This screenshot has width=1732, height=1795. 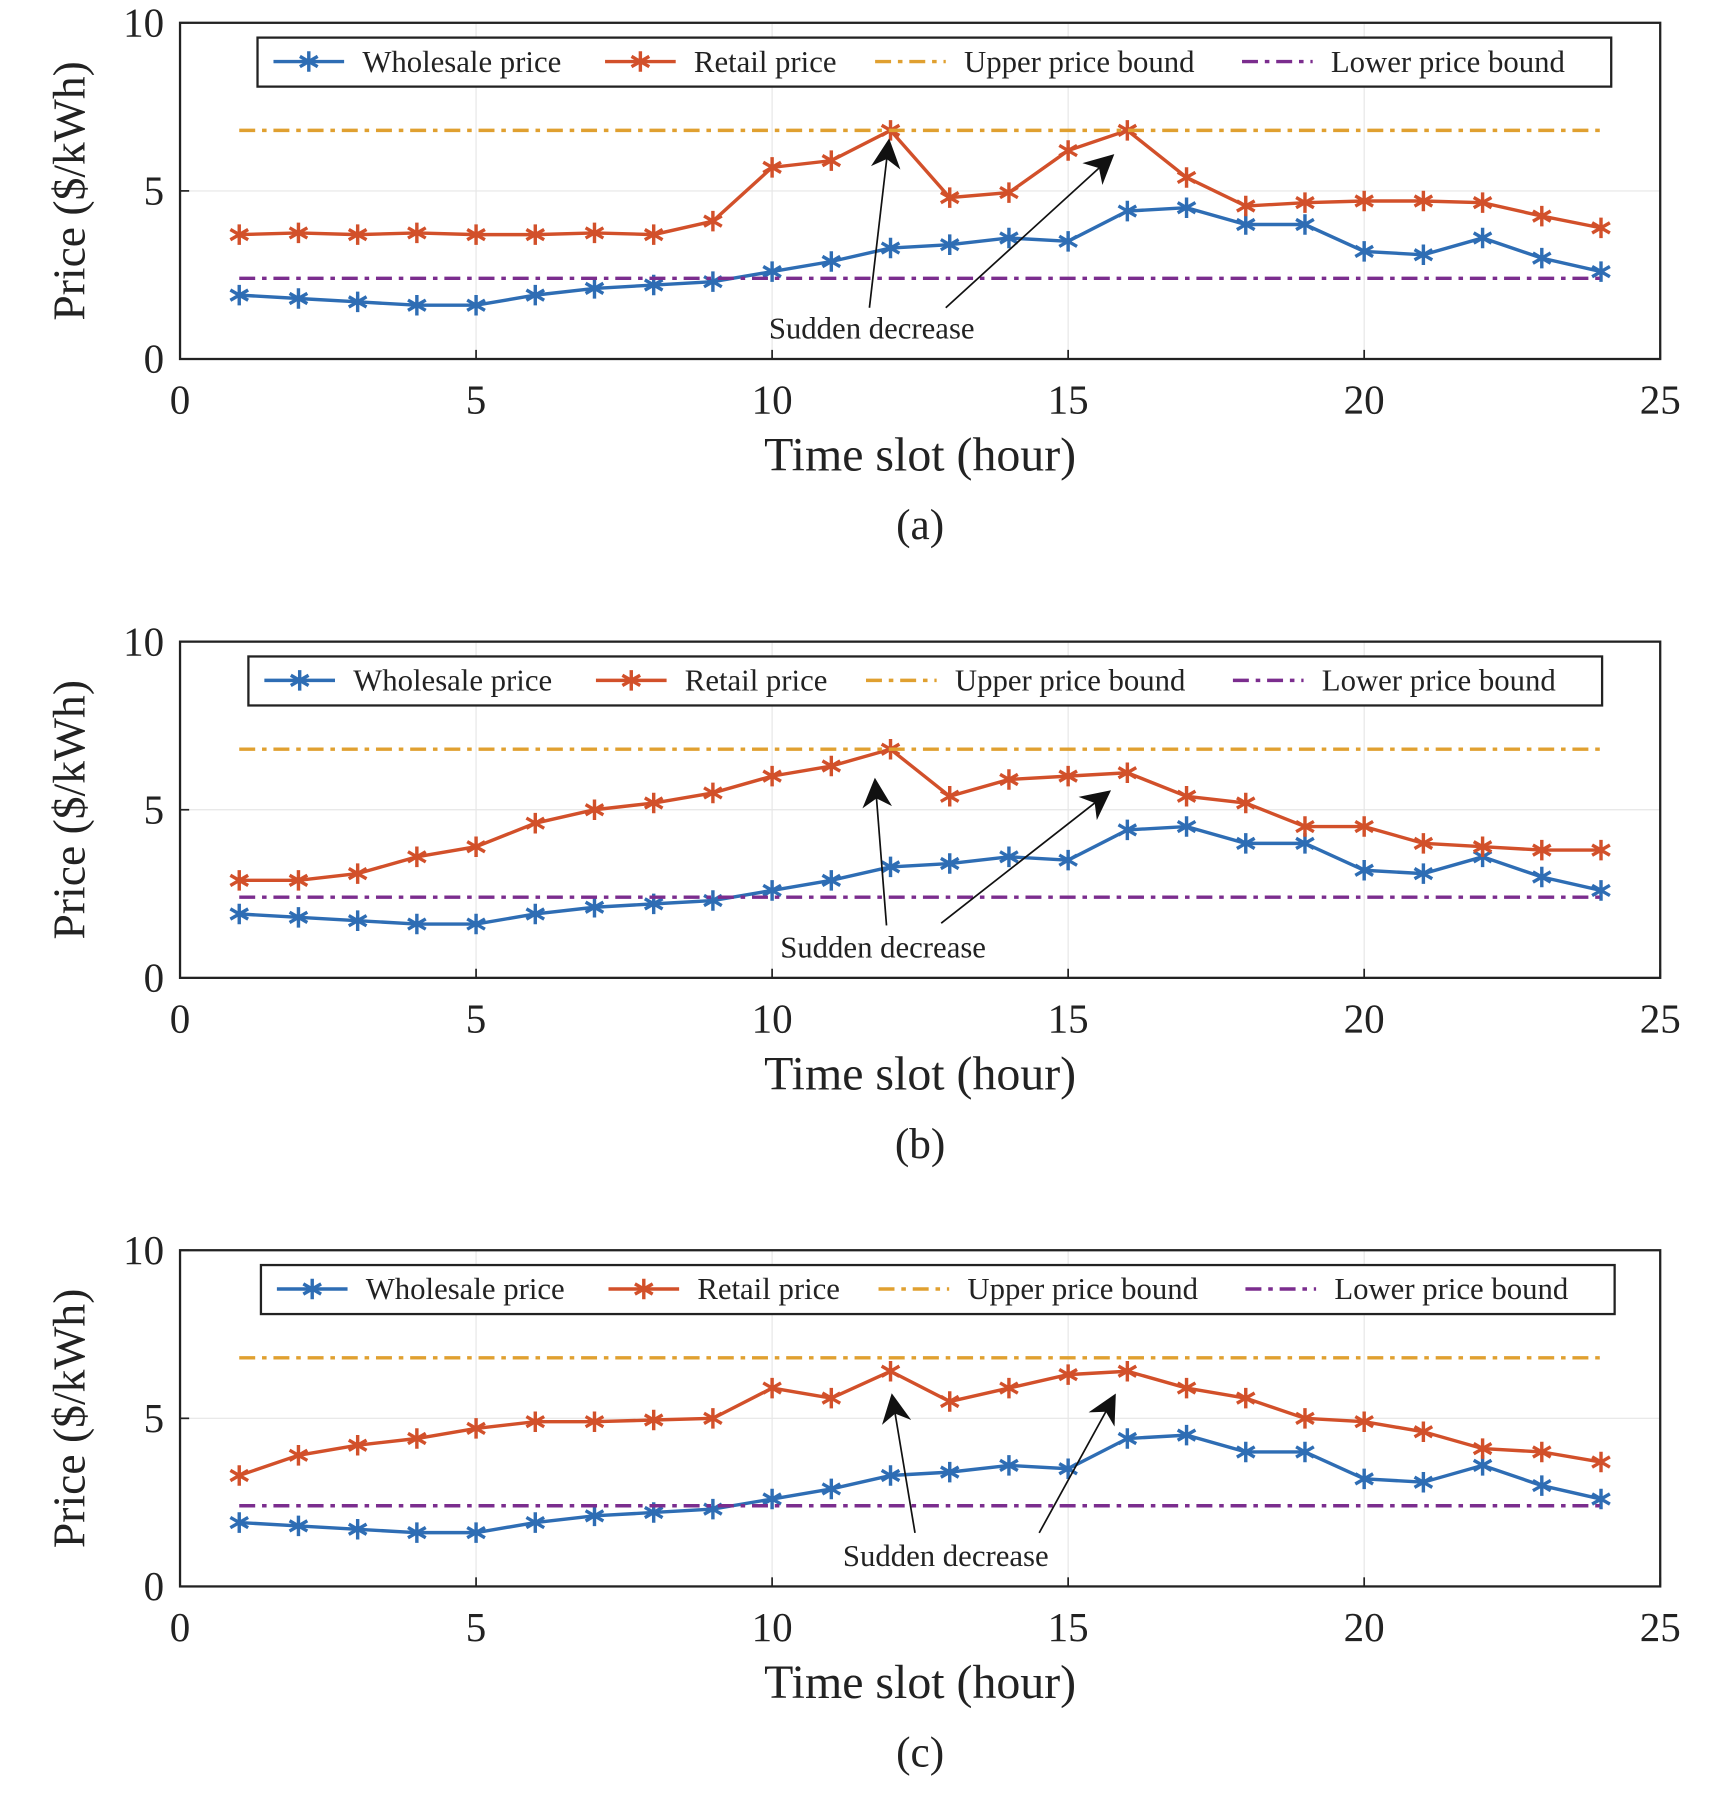 What do you see at coordinates (1068, 1019) in the screenshot?
I see `x-tick-label: 15` at bounding box center [1068, 1019].